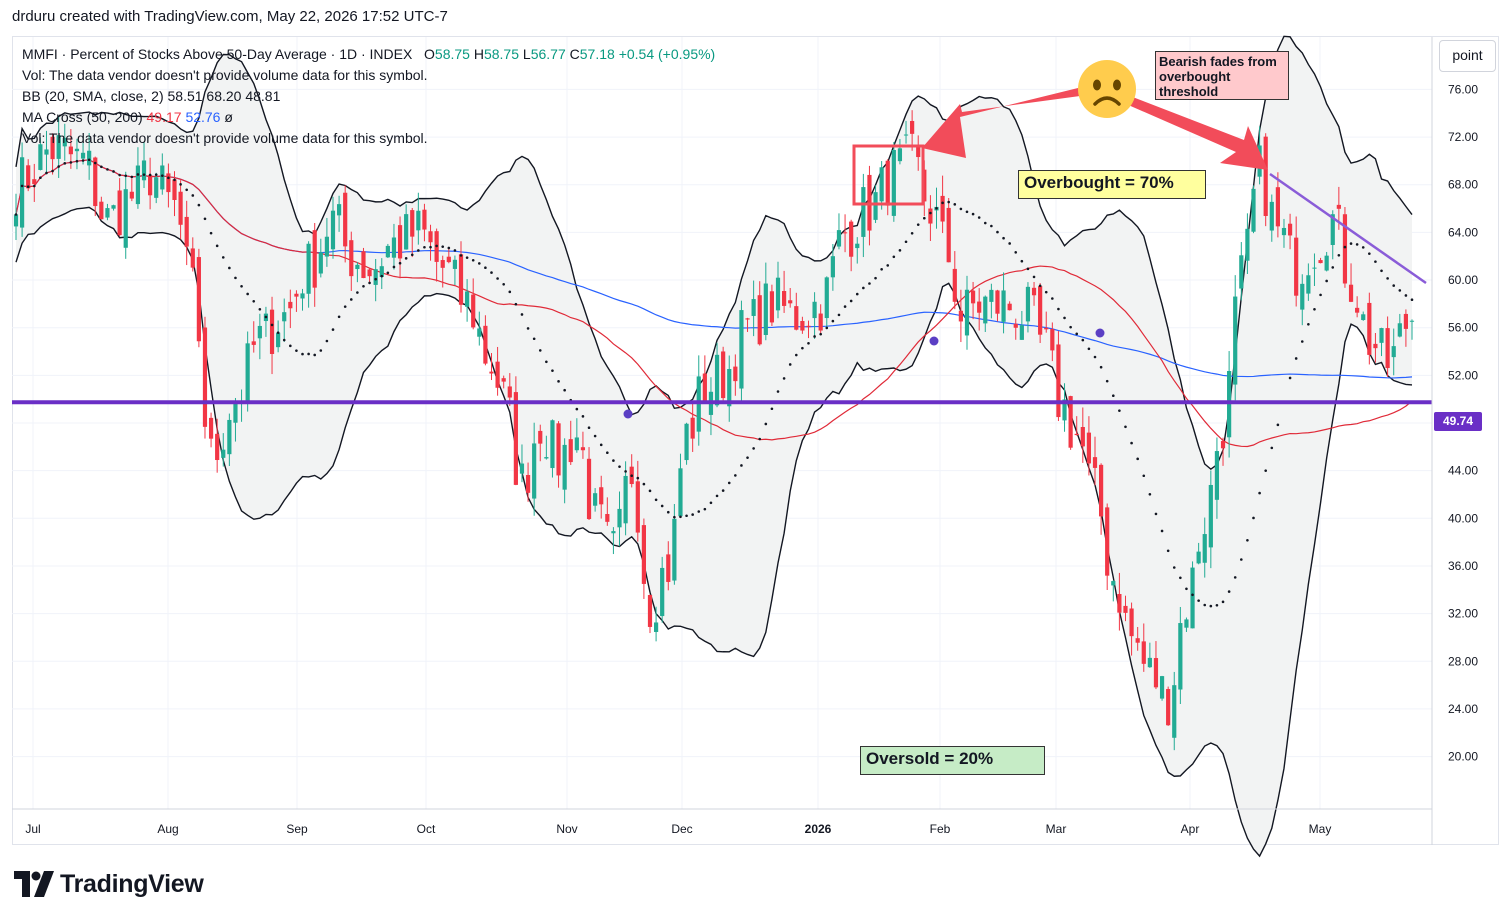 This screenshot has width=1510, height=921. What do you see at coordinates (667, 54) in the screenshot?
I see `legend-change: +0.54 (+0.95%)` at bounding box center [667, 54].